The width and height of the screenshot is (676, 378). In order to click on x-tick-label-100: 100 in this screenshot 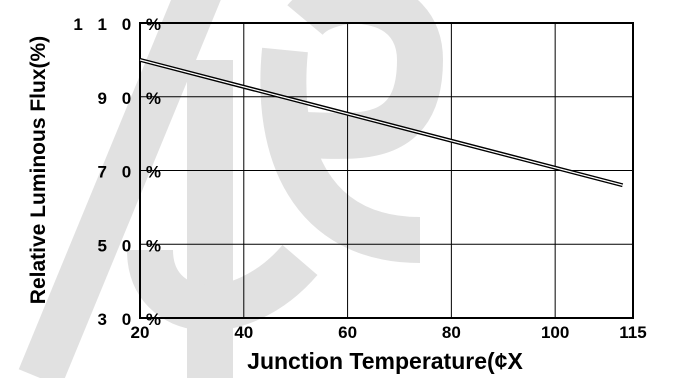, I will do `click(555, 332)`.